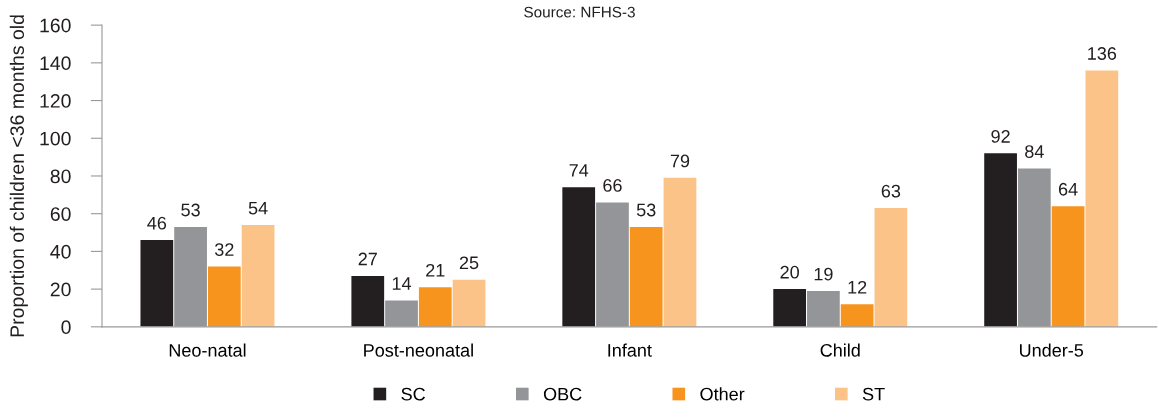  What do you see at coordinates (18, 176) in the screenshot?
I see `y-axis-title: Proportion of children <36 months old` at bounding box center [18, 176].